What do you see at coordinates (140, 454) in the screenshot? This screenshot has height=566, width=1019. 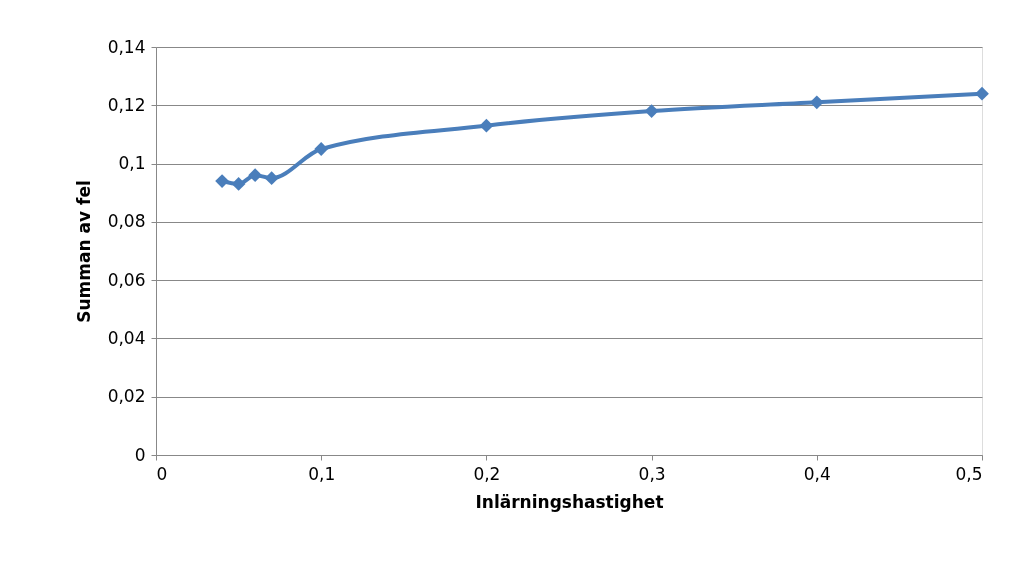 I see `y-tick-label: 0` at bounding box center [140, 454].